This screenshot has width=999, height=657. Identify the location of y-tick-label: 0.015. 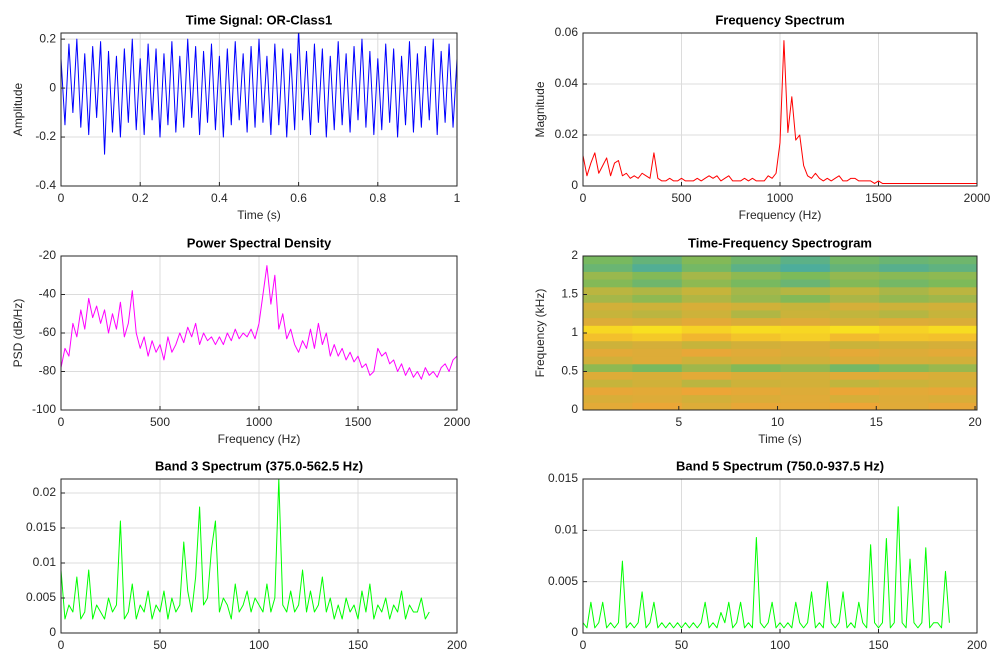
(41, 527).